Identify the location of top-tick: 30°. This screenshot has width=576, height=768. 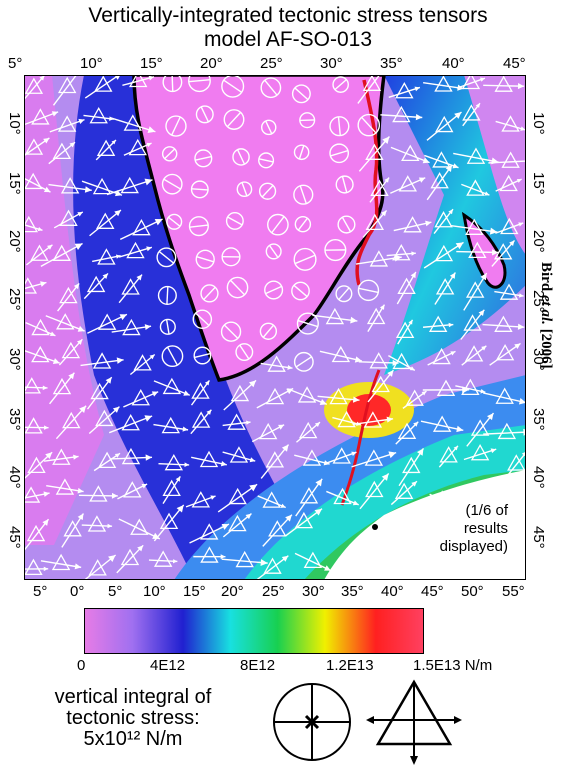
(331, 63).